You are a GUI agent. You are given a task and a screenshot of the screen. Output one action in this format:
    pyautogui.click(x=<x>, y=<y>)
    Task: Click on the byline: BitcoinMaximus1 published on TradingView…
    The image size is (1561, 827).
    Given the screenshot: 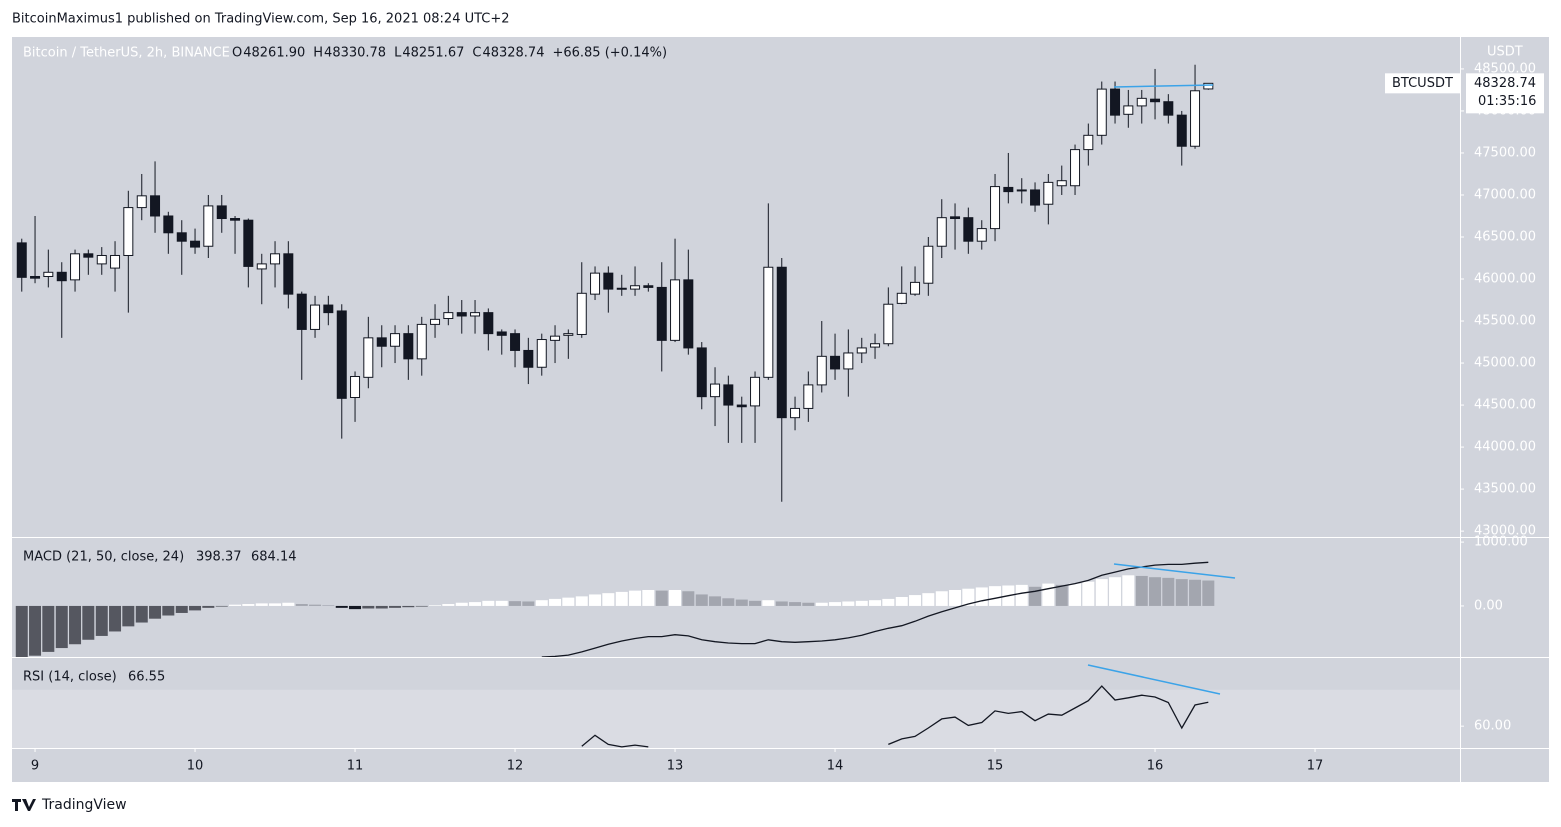 What is the action you would take?
    pyautogui.click(x=261, y=19)
    